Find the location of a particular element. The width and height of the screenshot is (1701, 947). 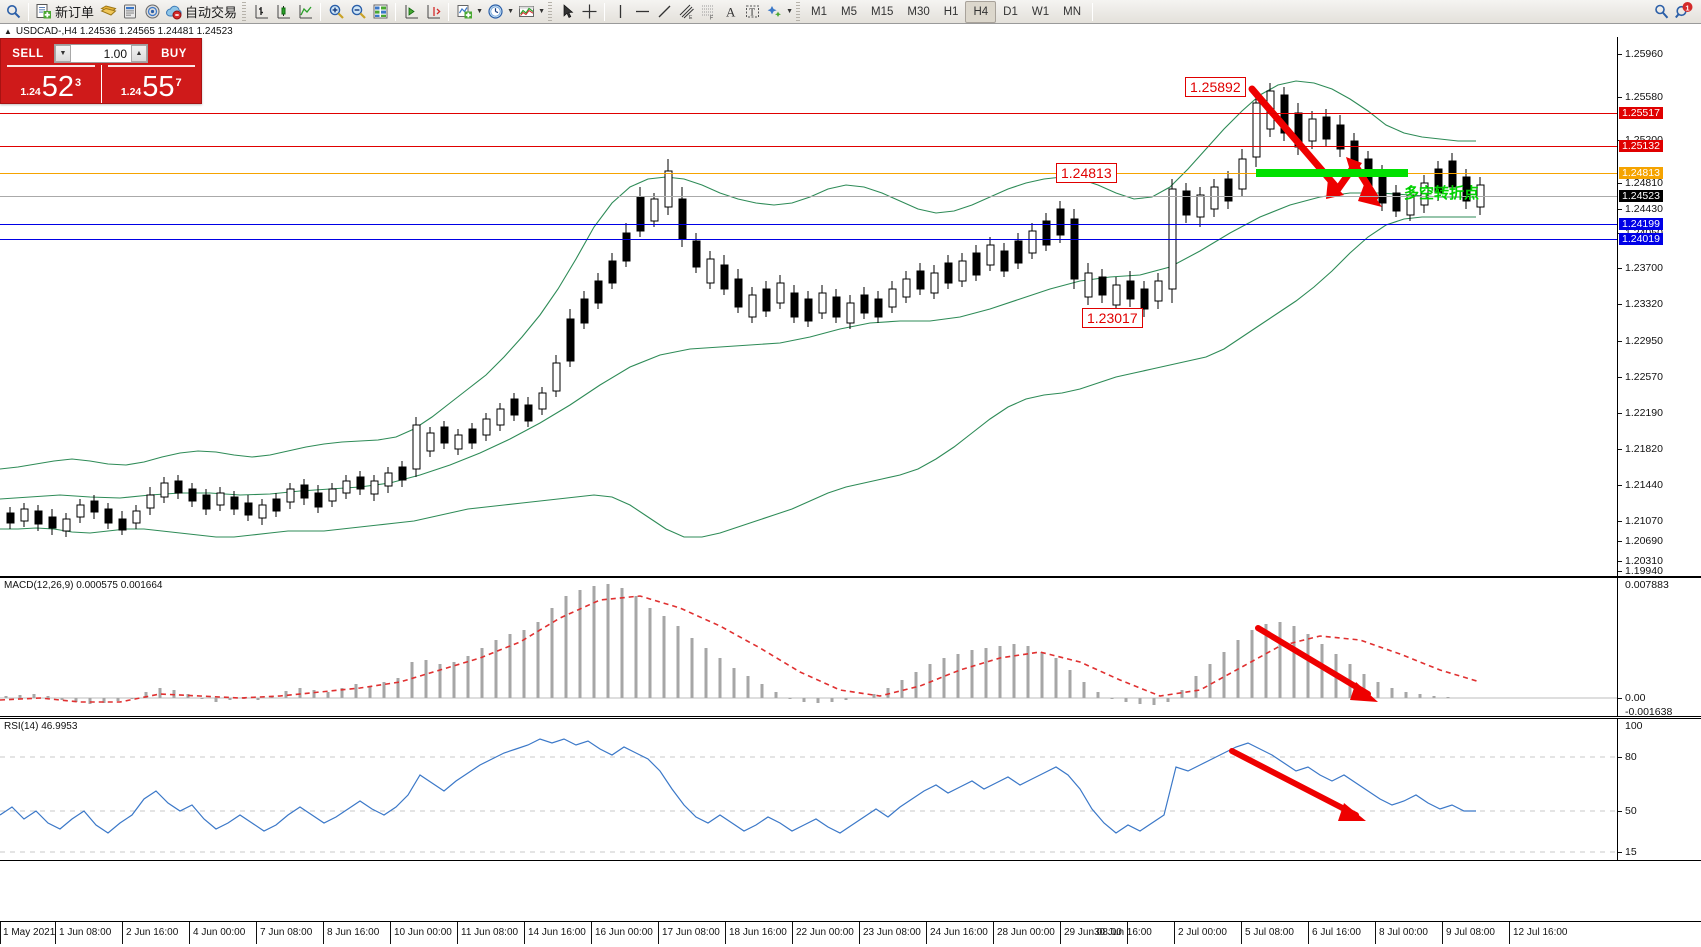

price-badge-support-2: 1.24019 is located at coordinates (1641, 239).